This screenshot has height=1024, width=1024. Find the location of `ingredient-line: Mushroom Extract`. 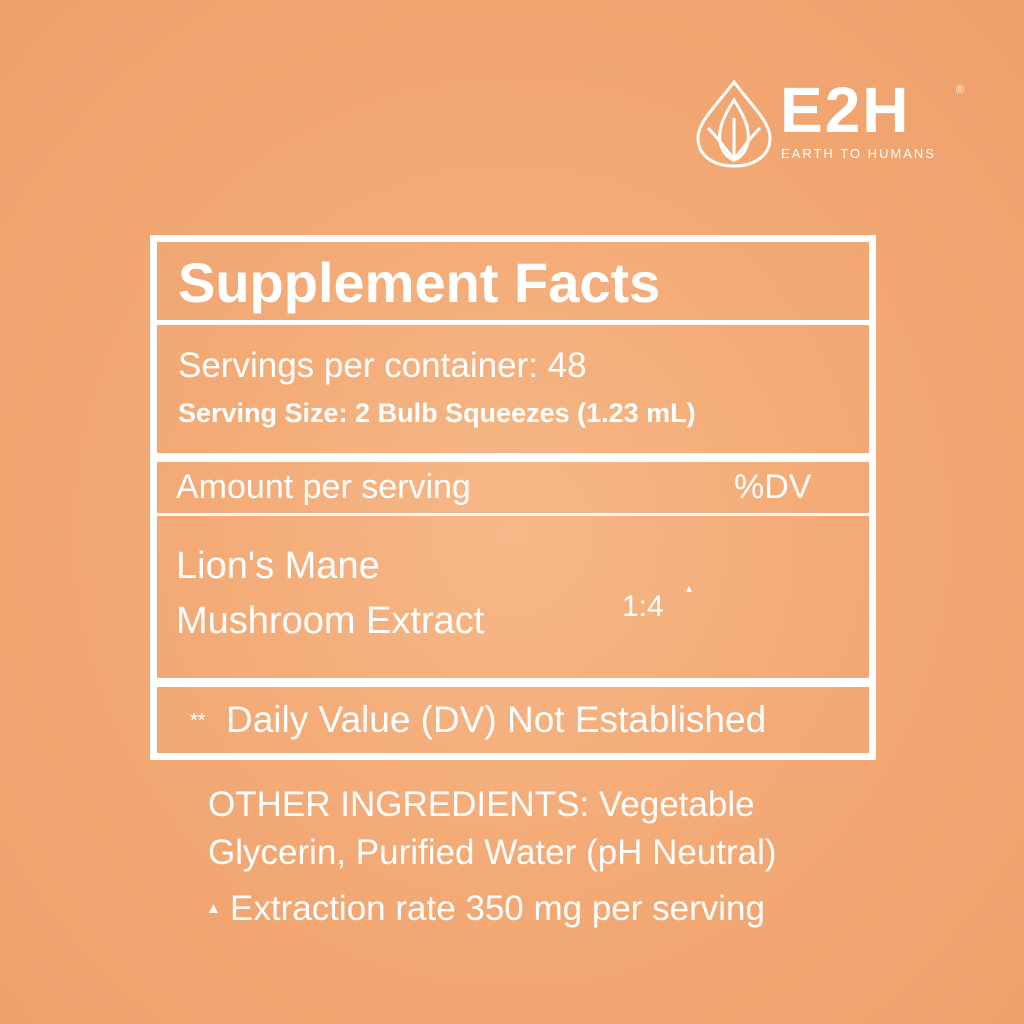

ingredient-line: Mushroom Extract is located at coordinates (330, 621).